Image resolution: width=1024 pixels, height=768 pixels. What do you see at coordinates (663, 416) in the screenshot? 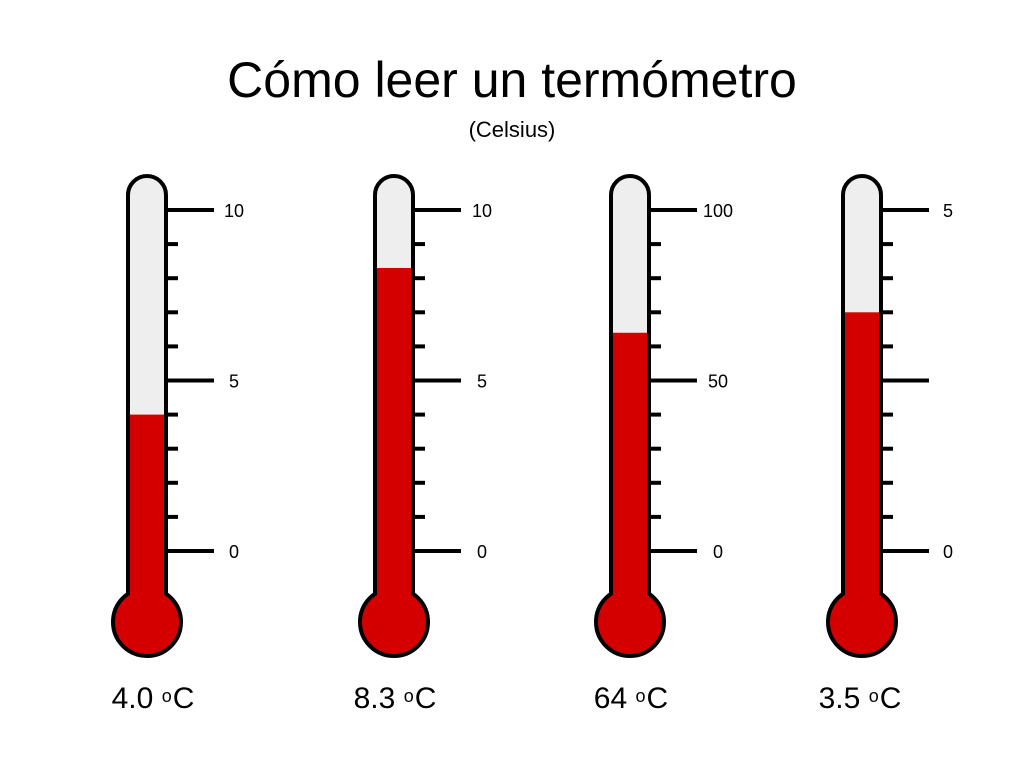
I see `thermometer-3: 100 50 0` at bounding box center [663, 416].